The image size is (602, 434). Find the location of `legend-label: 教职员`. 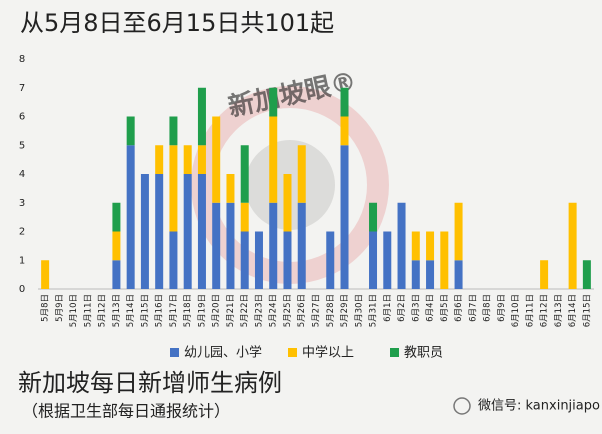

legend-label: 教职员 is located at coordinates (423, 353).